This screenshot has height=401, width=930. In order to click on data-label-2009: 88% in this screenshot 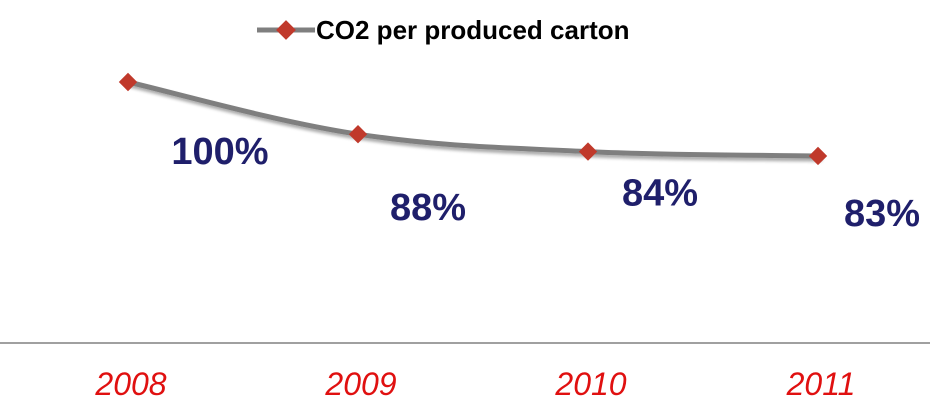, I will do `click(428, 208)`.